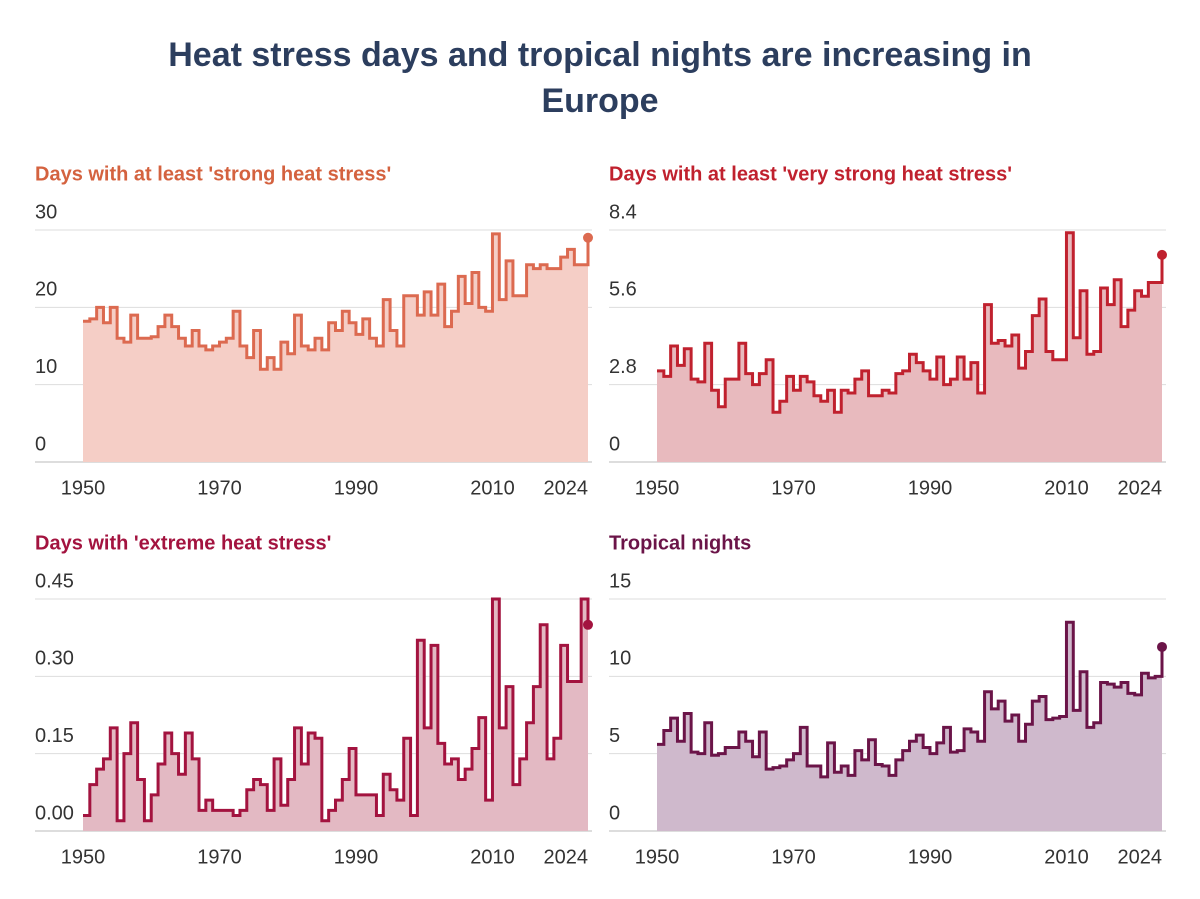  I want to click on panel-title: Days with at least 'strong heat stress', so click(213, 174).